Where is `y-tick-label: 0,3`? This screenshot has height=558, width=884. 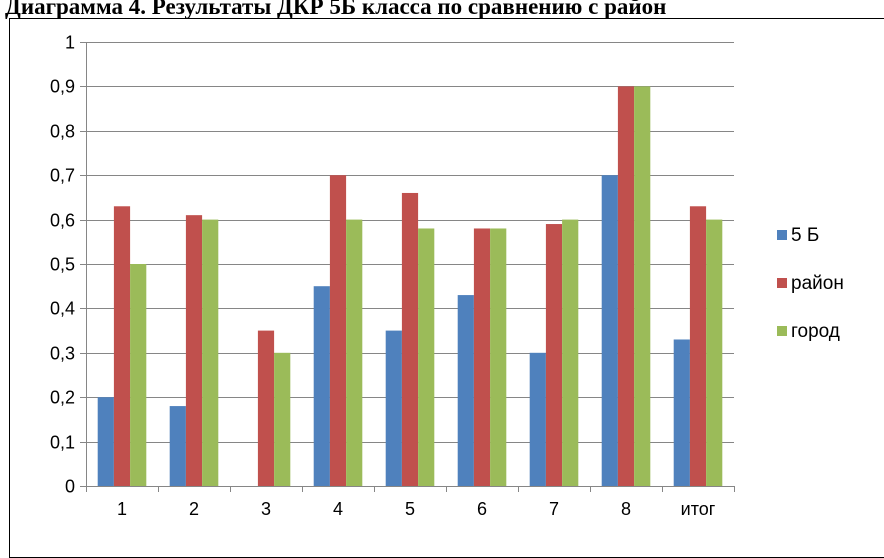 y-tick-label: 0,3 is located at coordinates (62, 354).